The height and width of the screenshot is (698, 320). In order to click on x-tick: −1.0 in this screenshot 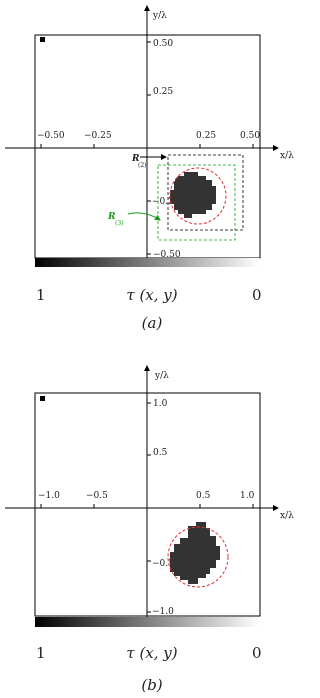, I will do `click(49, 496)`.